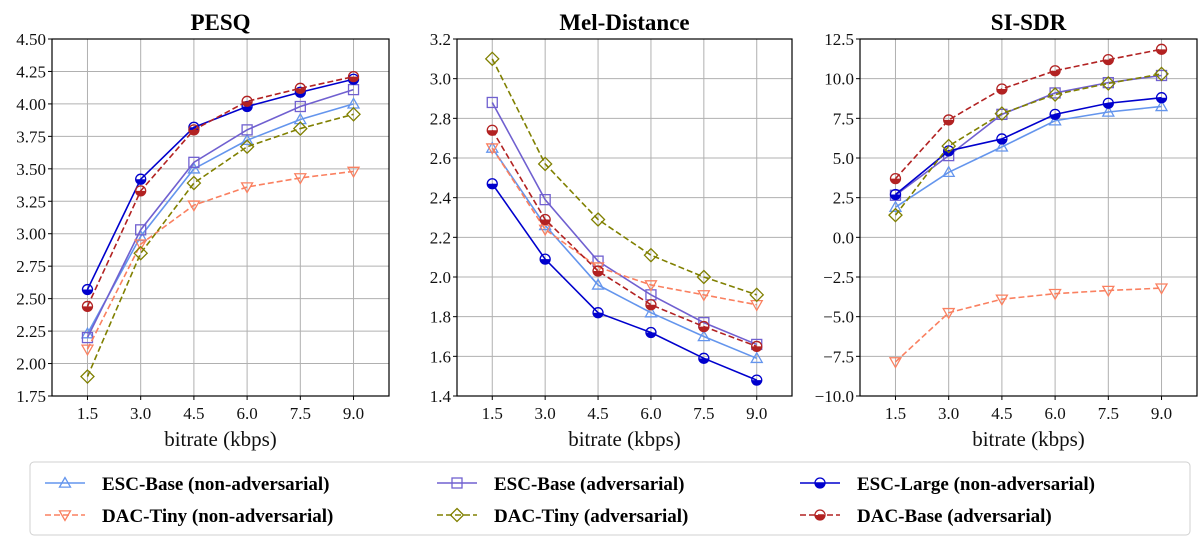 Image resolution: width=1202 pixels, height=537 pixels. I want to click on y-tick-label: 3.75, so click(31, 136).